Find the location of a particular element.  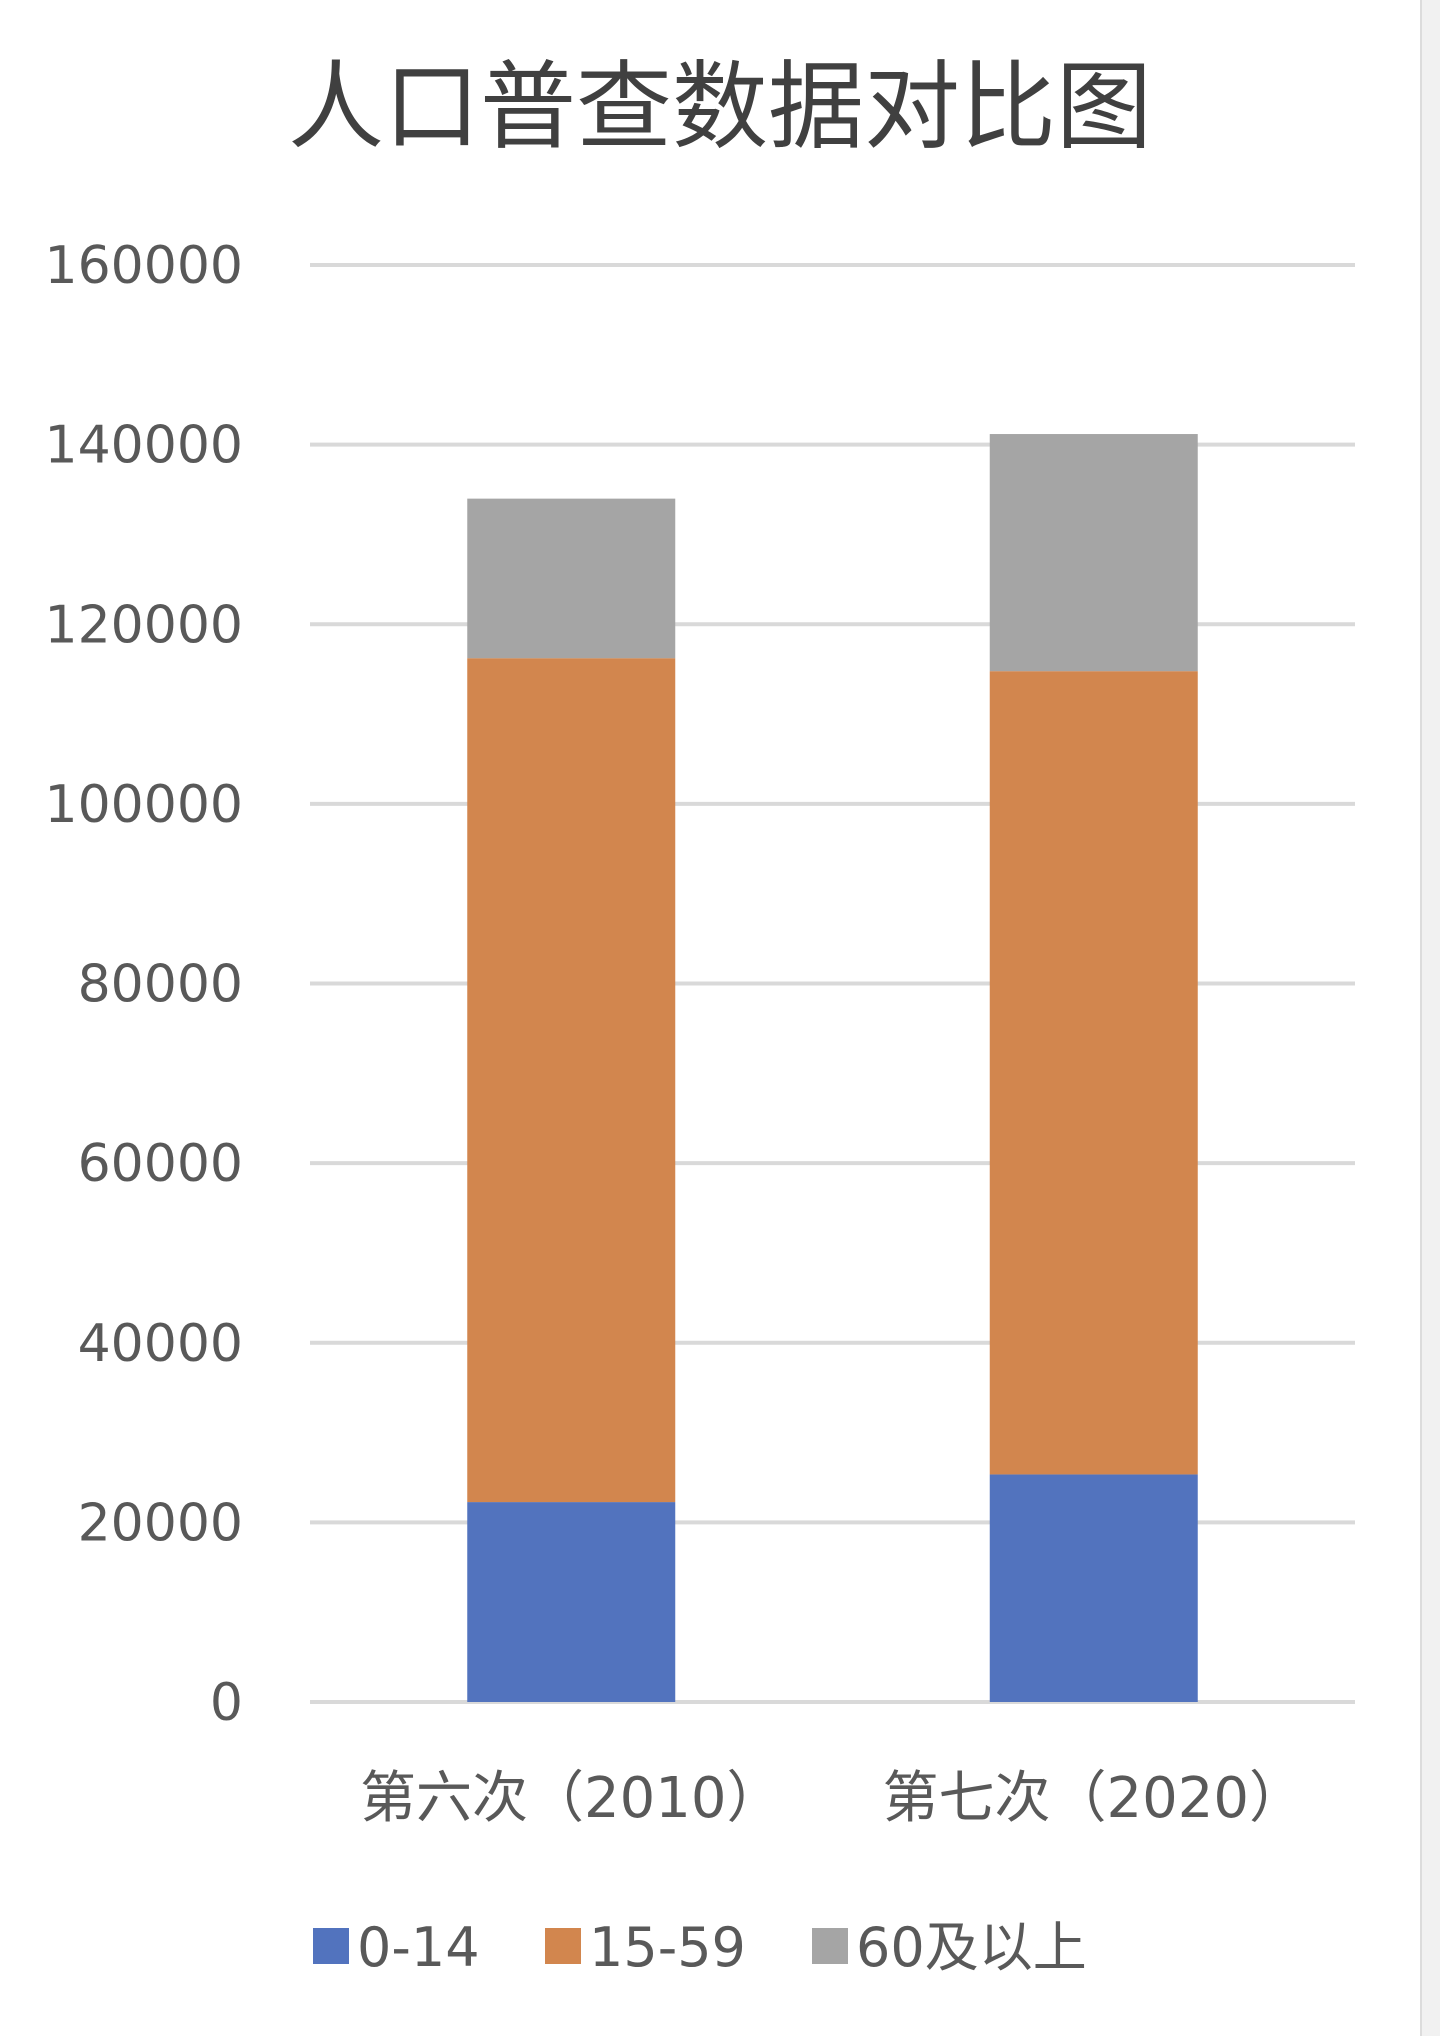

y-tick-label: 80000 is located at coordinates (160, 985).